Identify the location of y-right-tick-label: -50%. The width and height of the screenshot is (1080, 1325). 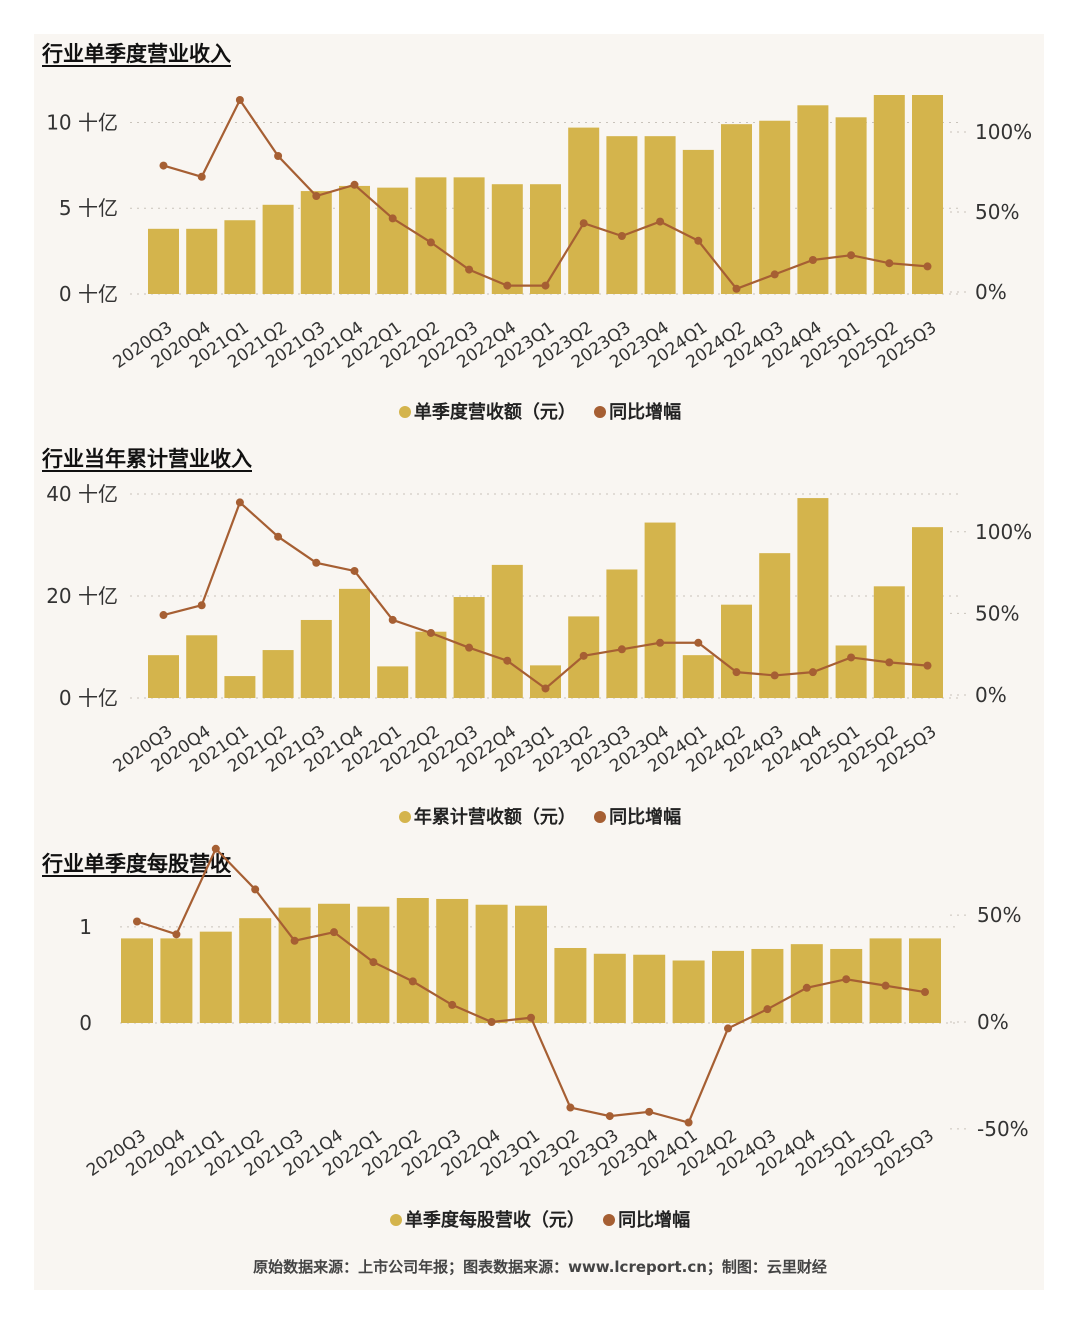
(1003, 1129).